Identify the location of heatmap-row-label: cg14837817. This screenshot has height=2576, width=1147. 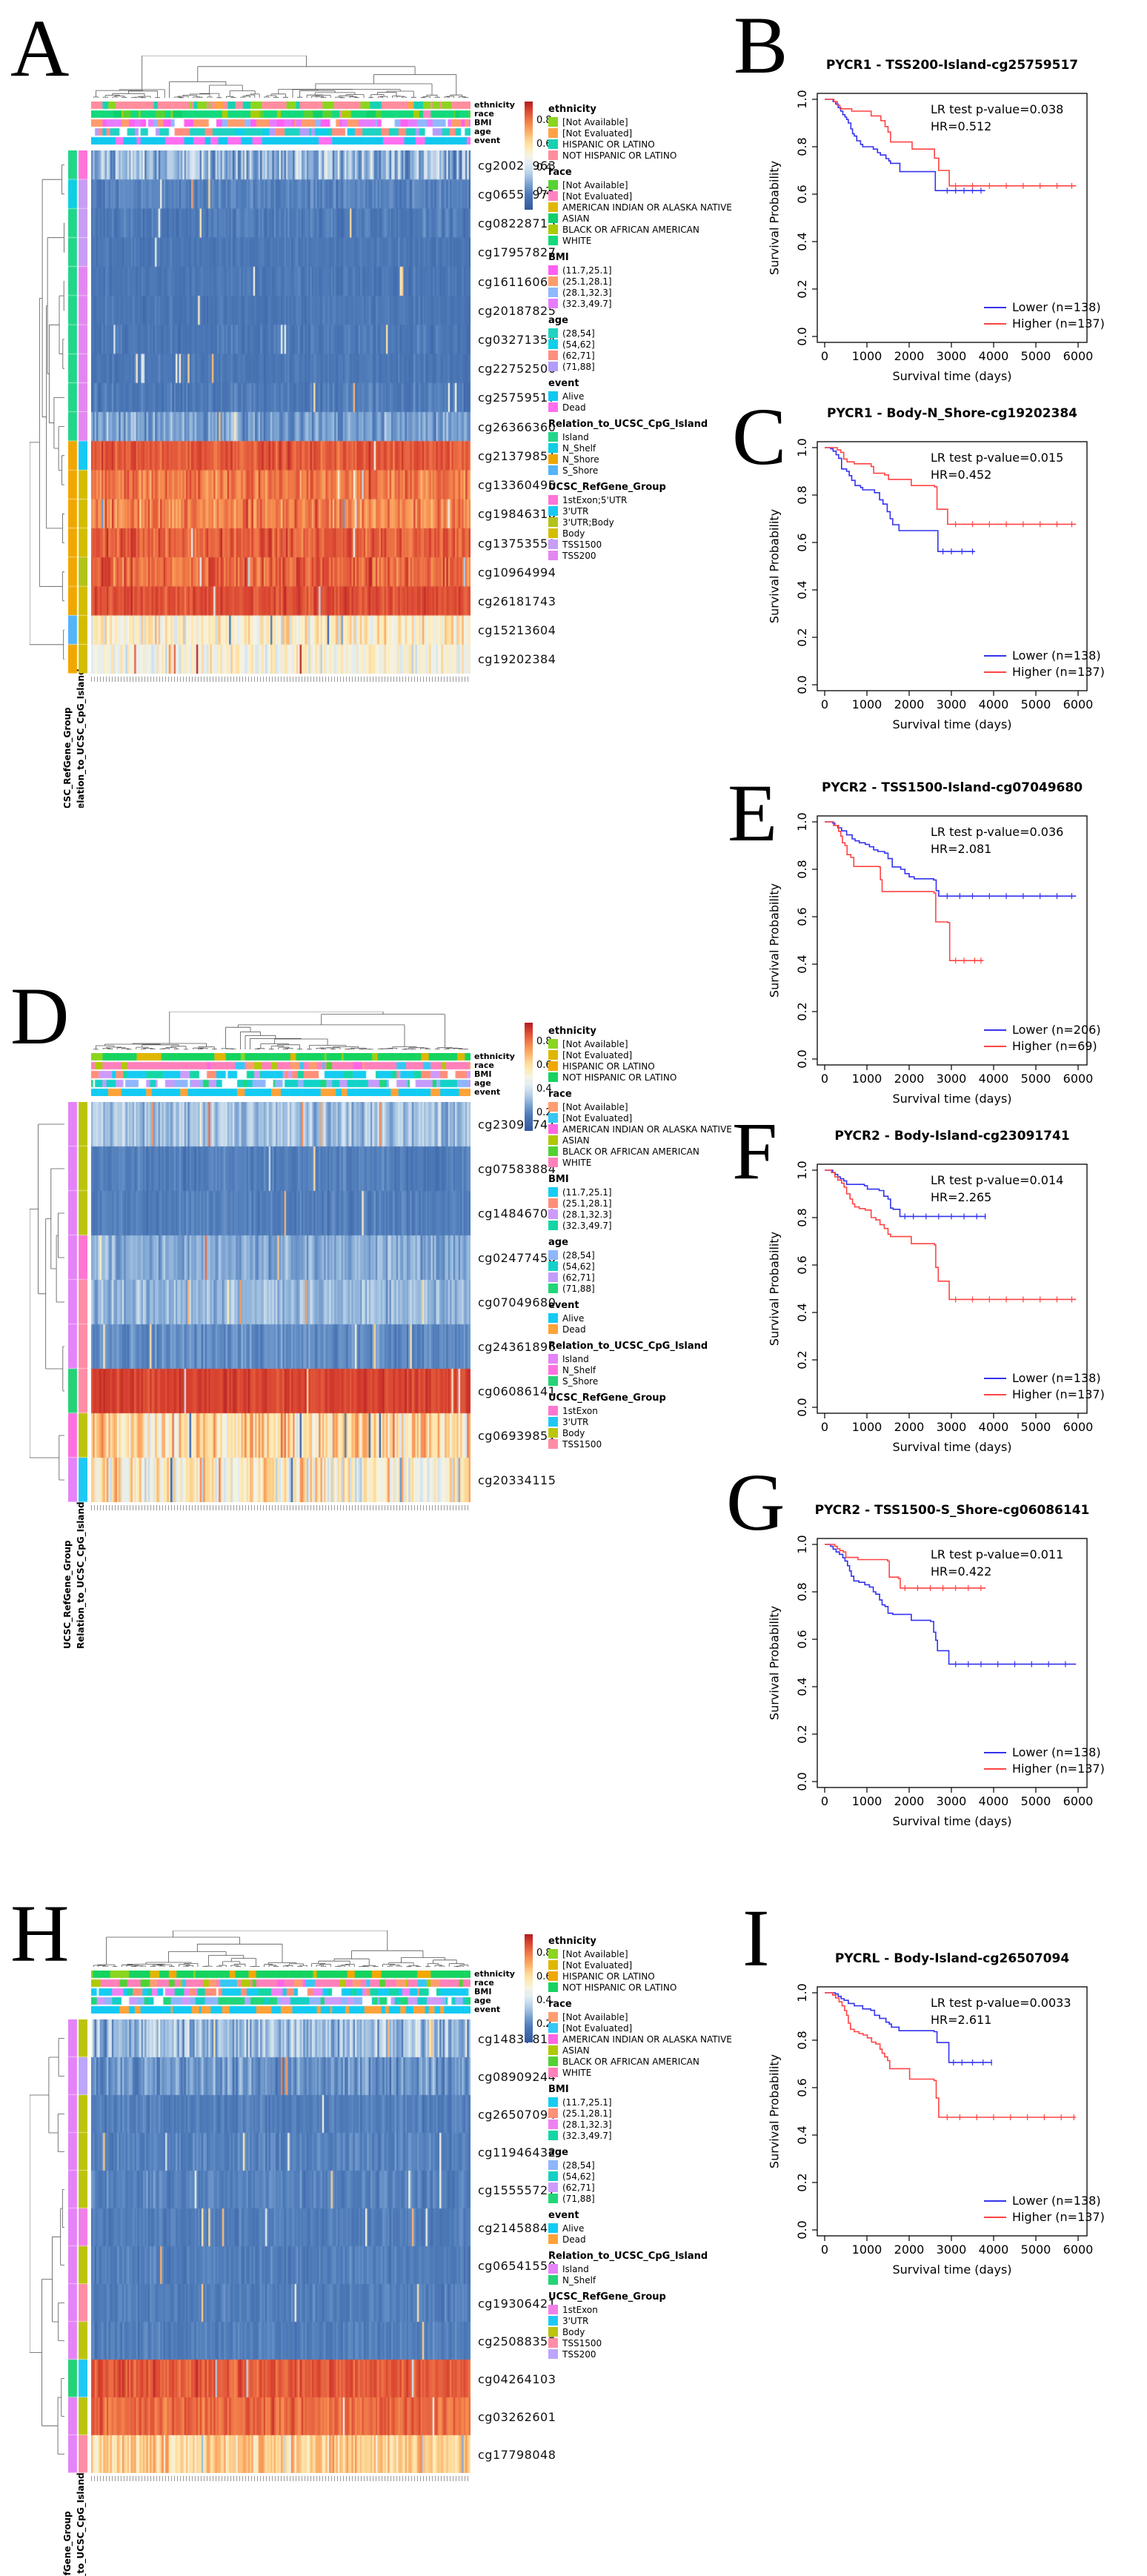
(517, 2038).